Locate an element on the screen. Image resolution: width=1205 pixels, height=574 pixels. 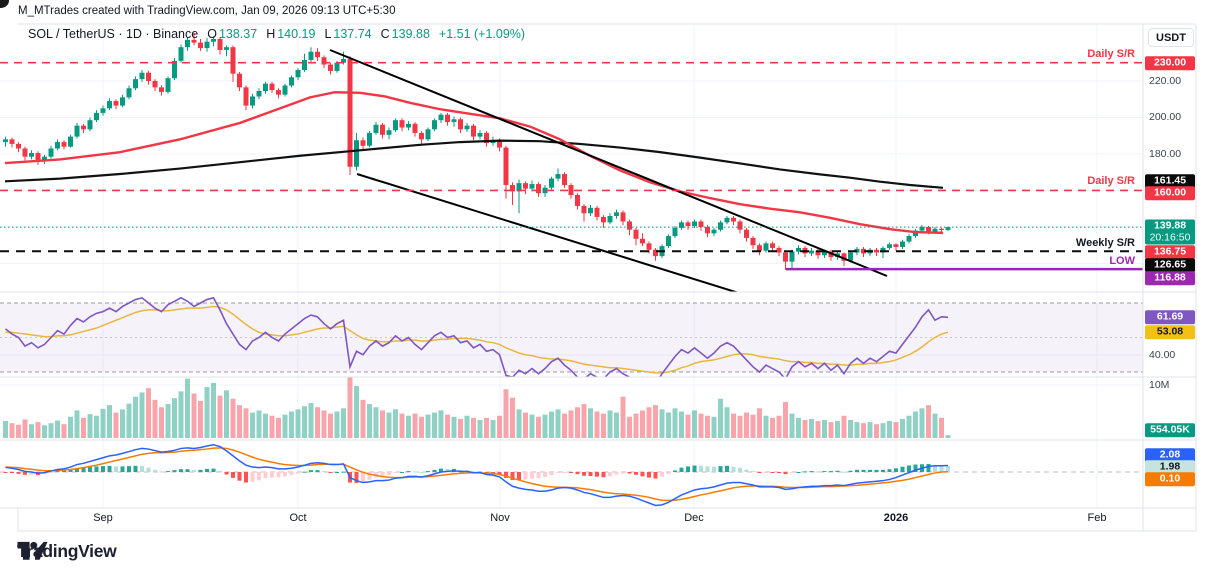
sr-line-label: LOW is located at coordinates (1122, 261).